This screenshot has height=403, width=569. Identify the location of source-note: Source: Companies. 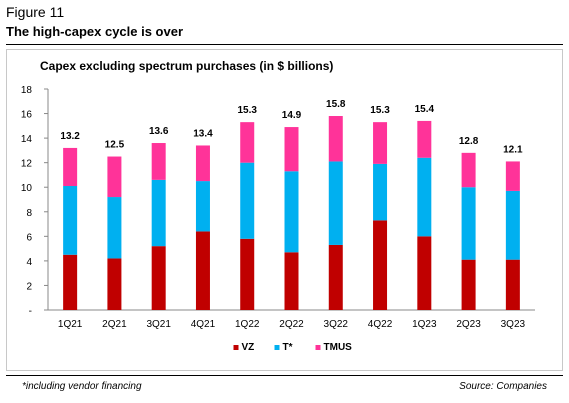
(503, 386).